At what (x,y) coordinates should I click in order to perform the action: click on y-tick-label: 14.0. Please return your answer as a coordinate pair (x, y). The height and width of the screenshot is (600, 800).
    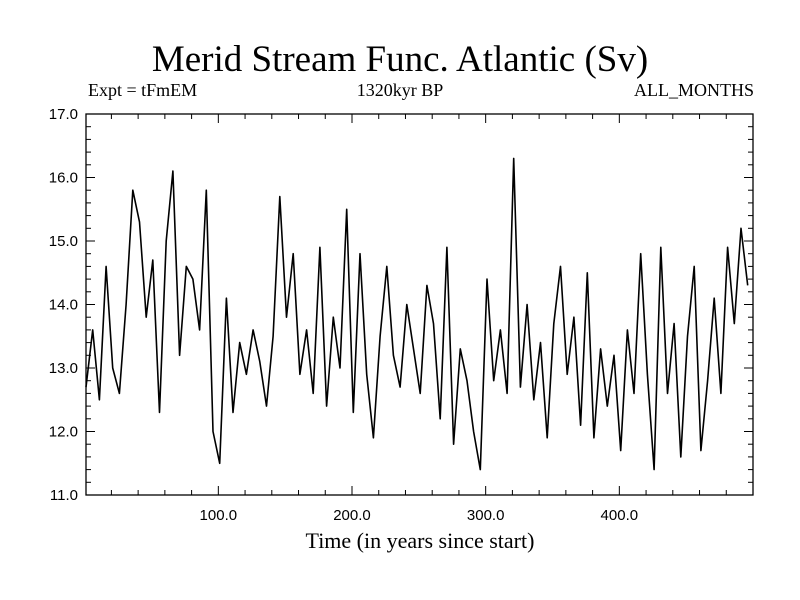
    Looking at the image, I should click on (63, 305).